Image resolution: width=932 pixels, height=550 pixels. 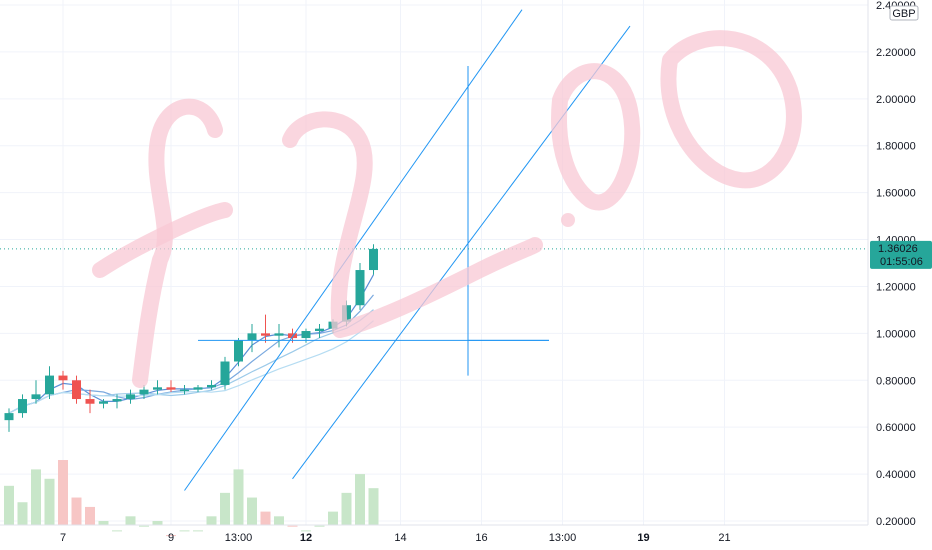 What do you see at coordinates (724, 538) in the screenshot?
I see `x-tick-label: 21` at bounding box center [724, 538].